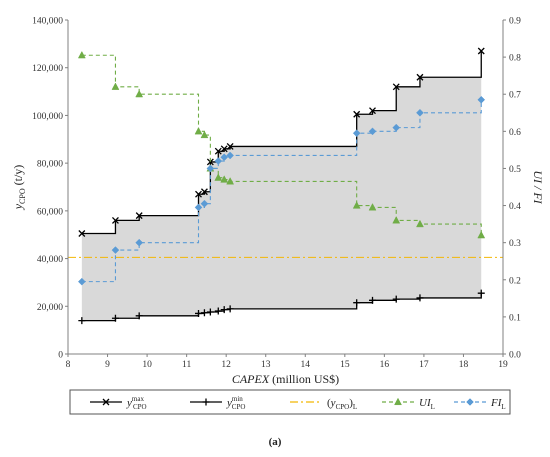 This screenshot has width=550, height=457. What do you see at coordinates (147, 365) in the screenshot?
I see `x-tick-label: 10` at bounding box center [147, 365].